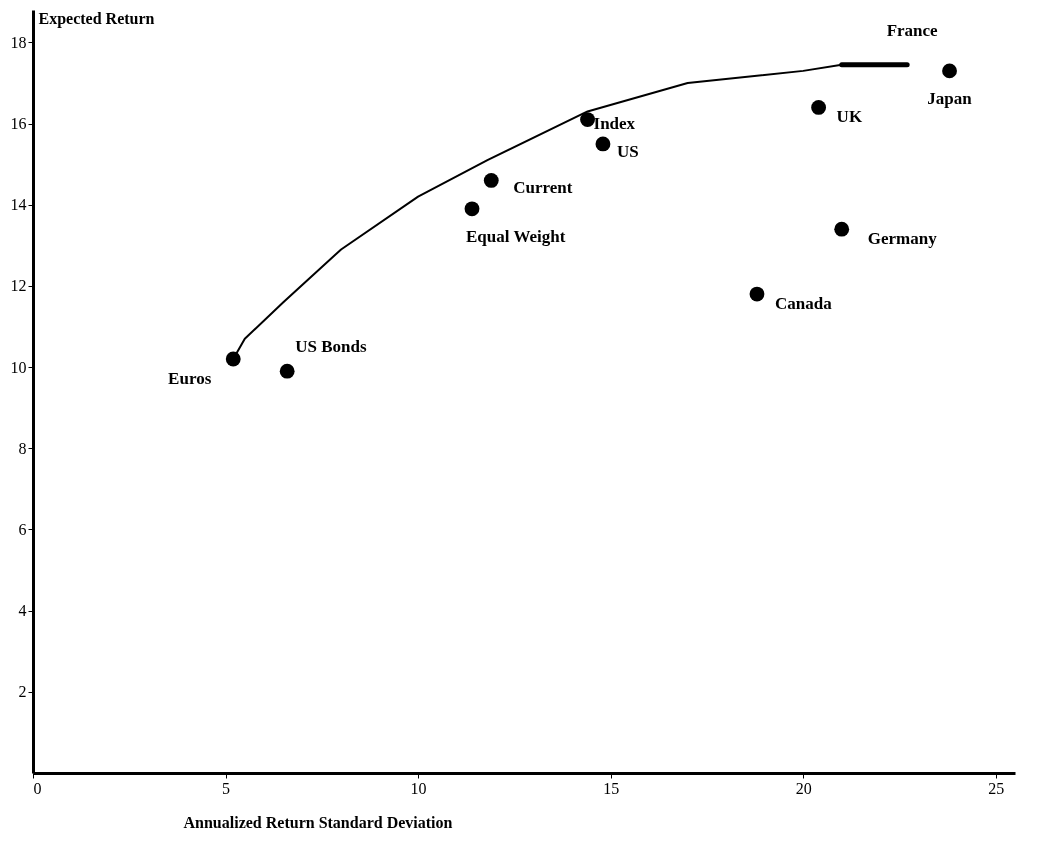 Image resolution: width=1049 pixels, height=850 pixels. I want to click on series-label: US Bonds, so click(331, 347).